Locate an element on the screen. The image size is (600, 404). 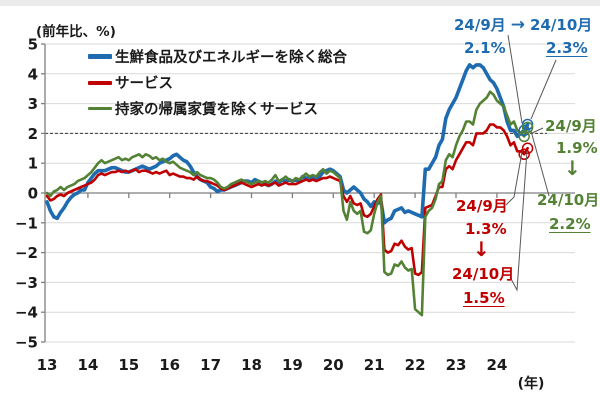
annotation-red-oct-value: 1.5% is located at coordinates (484, 298).